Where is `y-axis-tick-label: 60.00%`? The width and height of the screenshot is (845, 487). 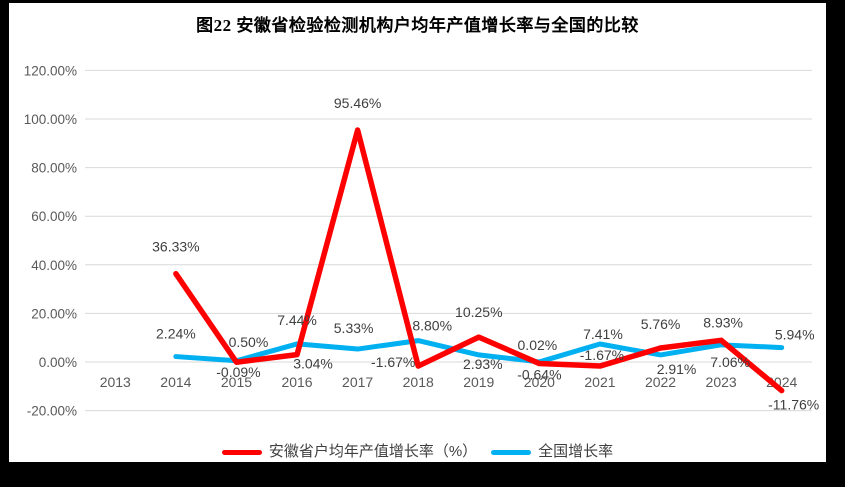
y-axis-tick-label: 60.00% is located at coordinates (54, 216).